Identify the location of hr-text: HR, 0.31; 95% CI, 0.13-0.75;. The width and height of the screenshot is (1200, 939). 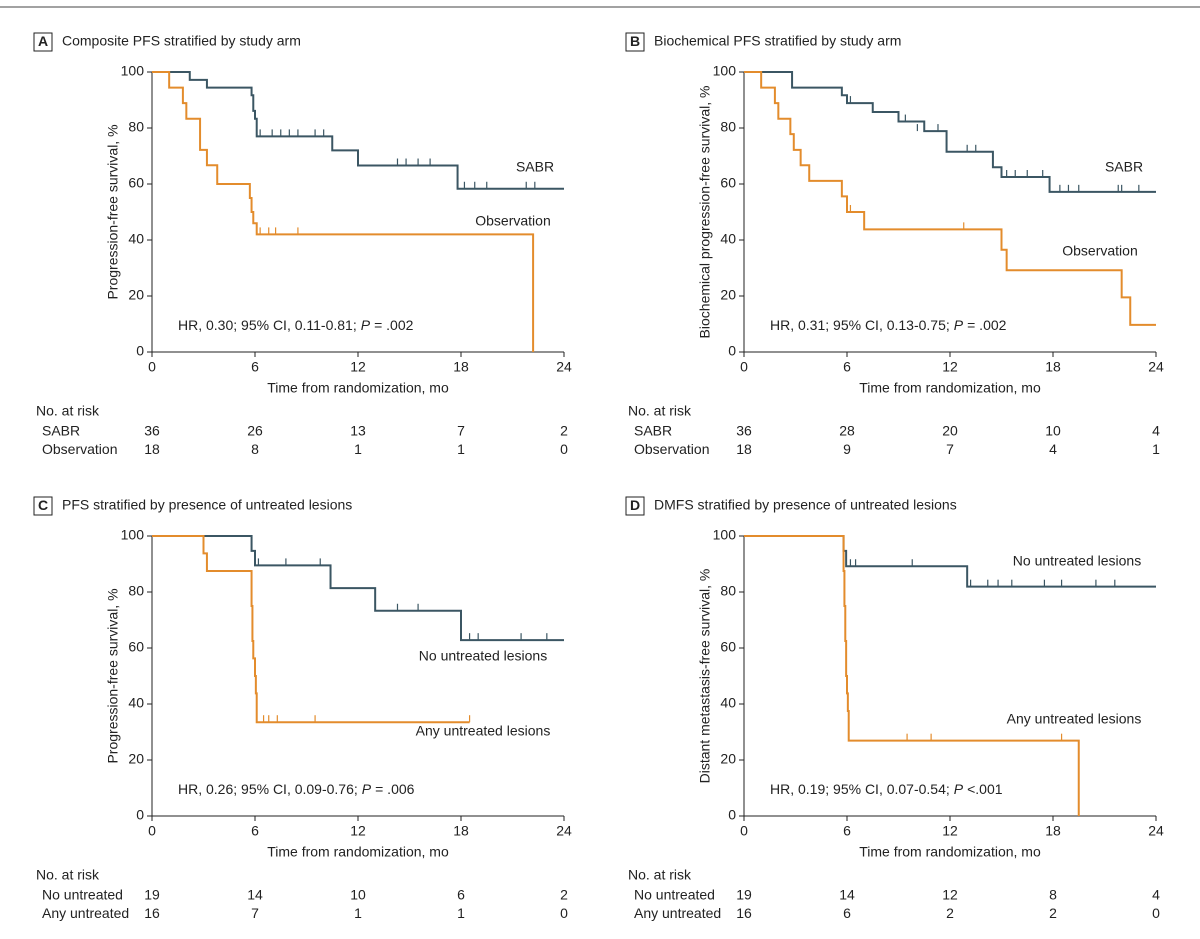
(860, 325).